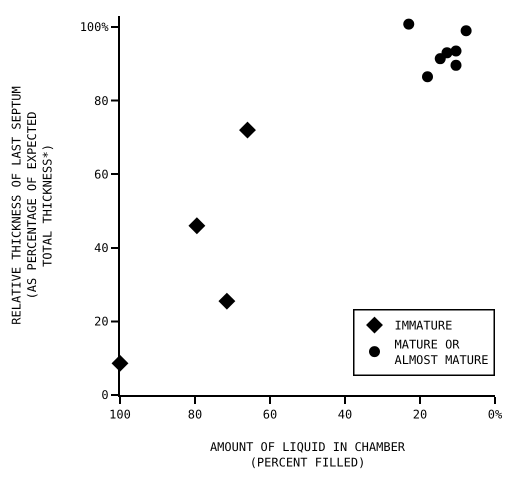 The height and width of the screenshot is (483, 515). Describe the element at coordinates (101, 248) in the screenshot. I see `y-tick-label: 40` at that location.